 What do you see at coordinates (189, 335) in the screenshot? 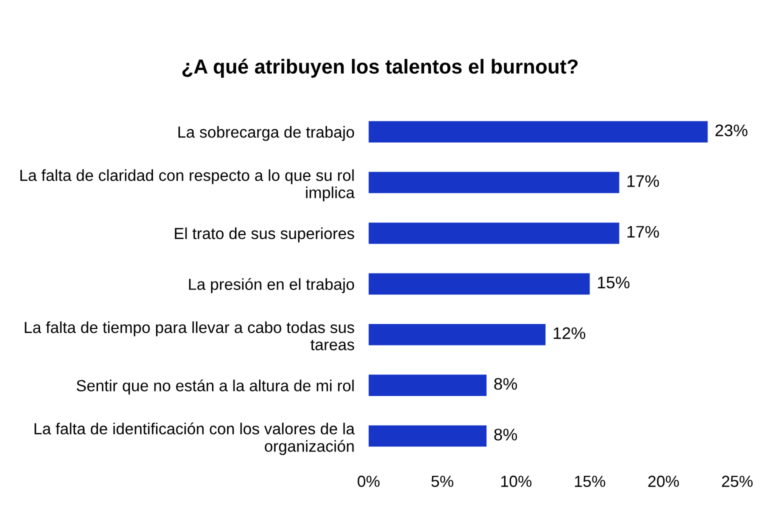
I see `y-tick-label: La falta de tiempo para llevar a cabo todas sus tareas` at bounding box center [189, 335].